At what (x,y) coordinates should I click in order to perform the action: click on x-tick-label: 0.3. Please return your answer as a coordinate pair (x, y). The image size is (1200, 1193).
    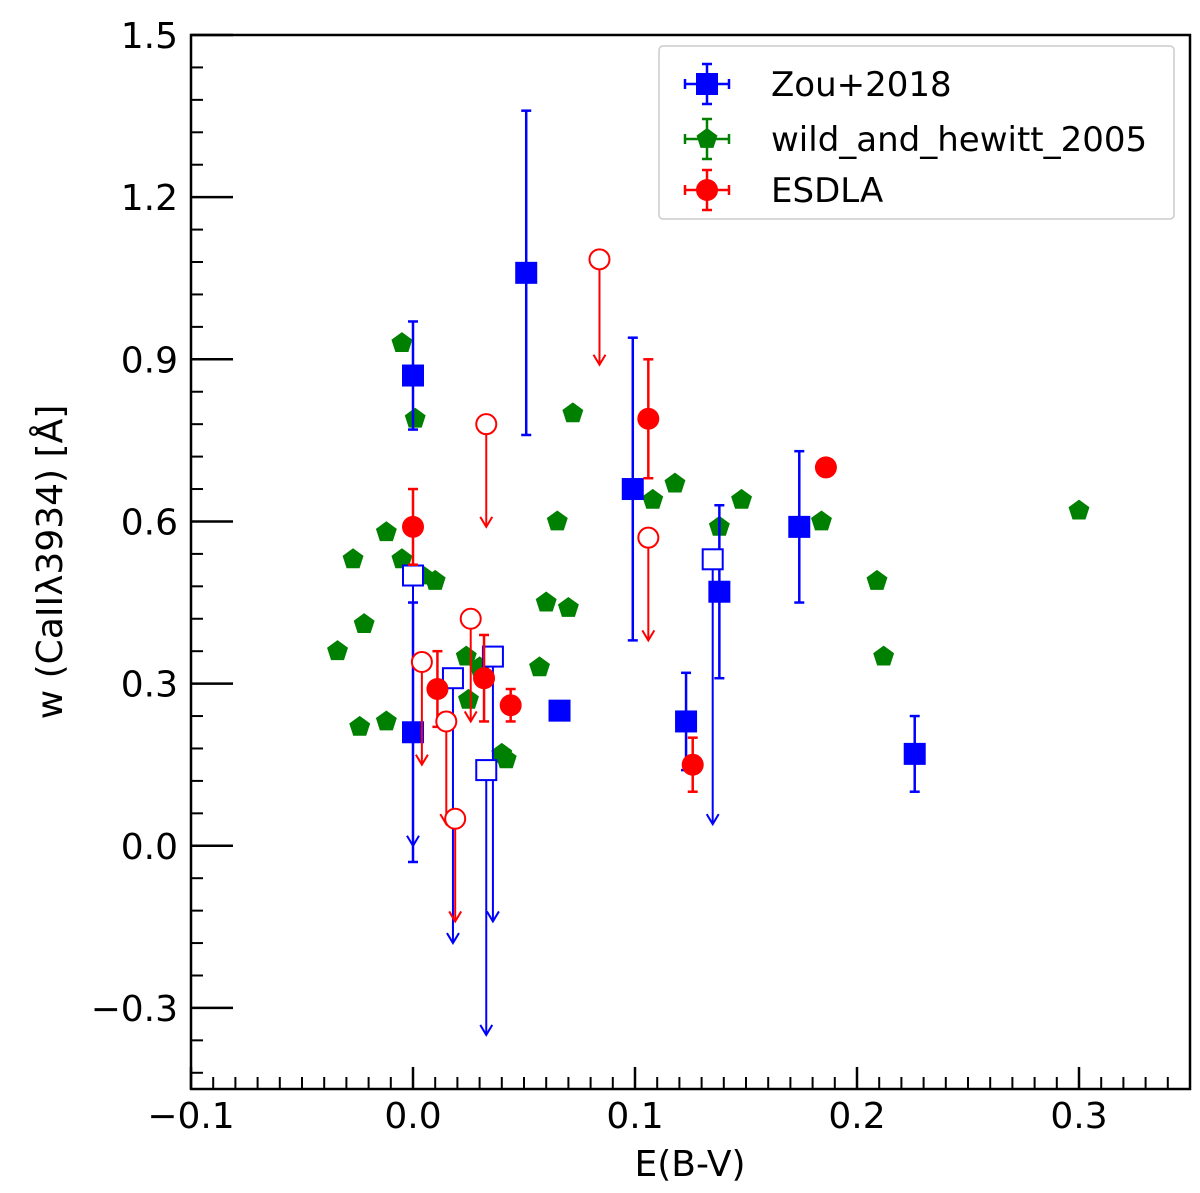
    Looking at the image, I should click on (1078, 1116).